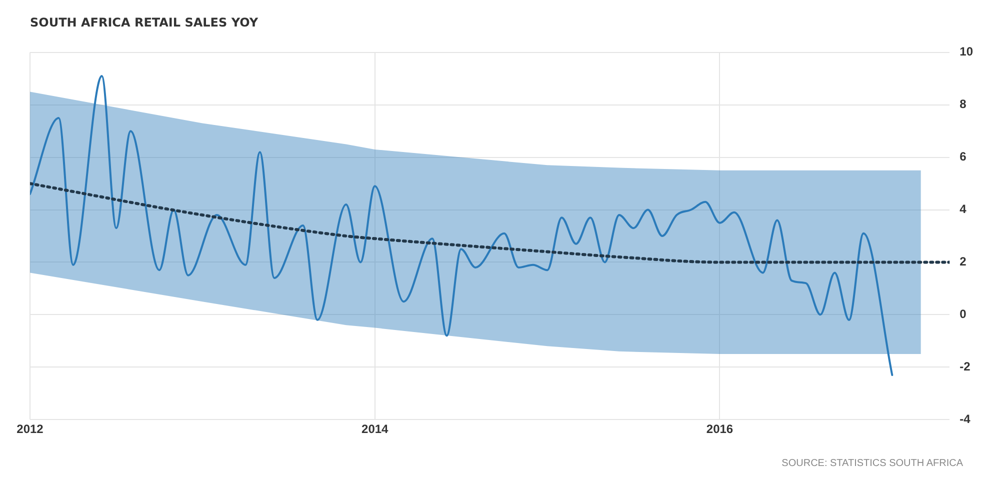 This screenshot has height=477, width=993. I want to click on y-tick-label: -4, so click(965, 419).